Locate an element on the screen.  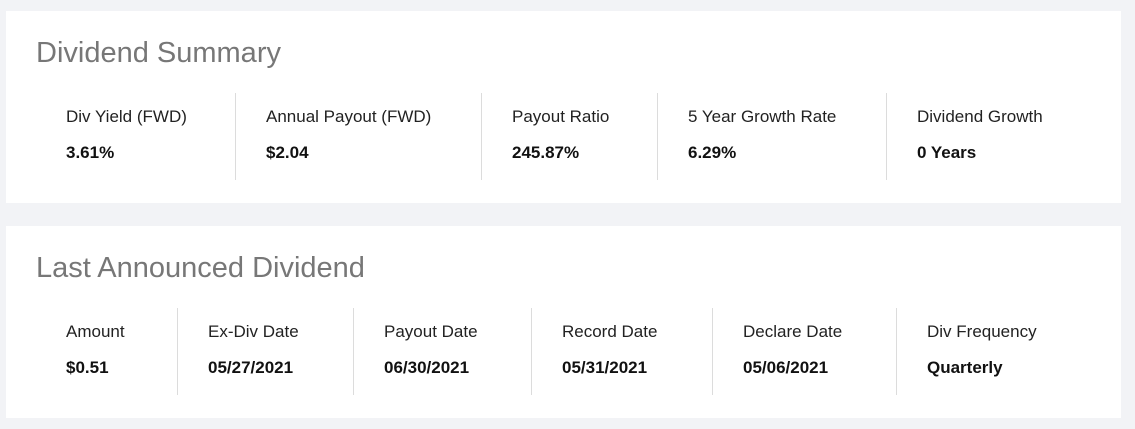
stat-label: Amount is located at coordinates (95, 331).